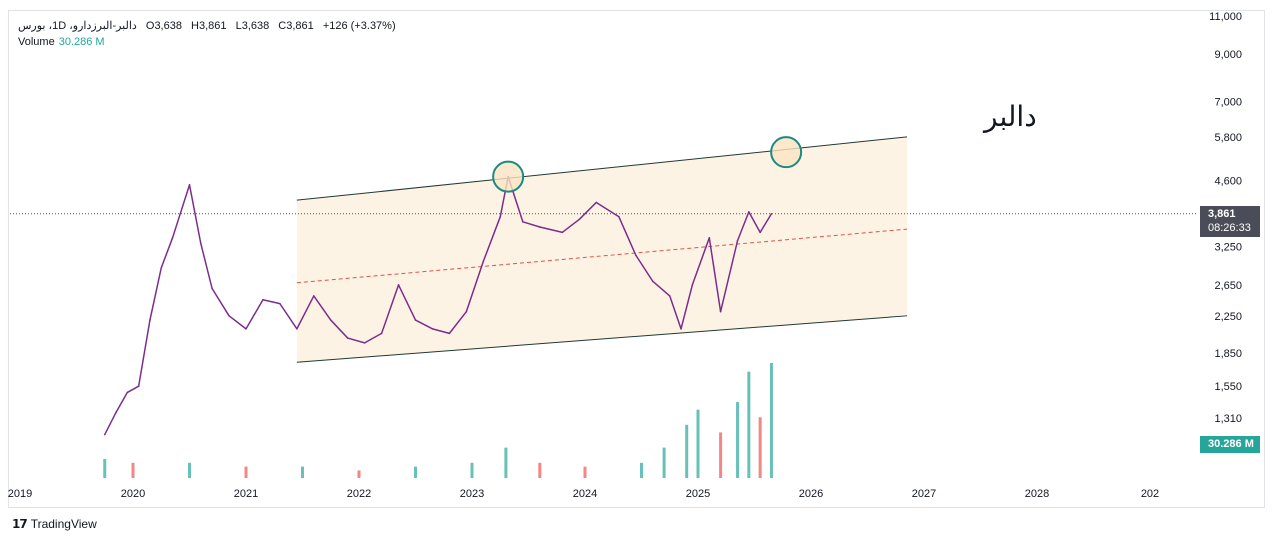  Describe the element at coordinates (1228, 182) in the screenshot. I see `y-tick-label: 4,600` at that location.